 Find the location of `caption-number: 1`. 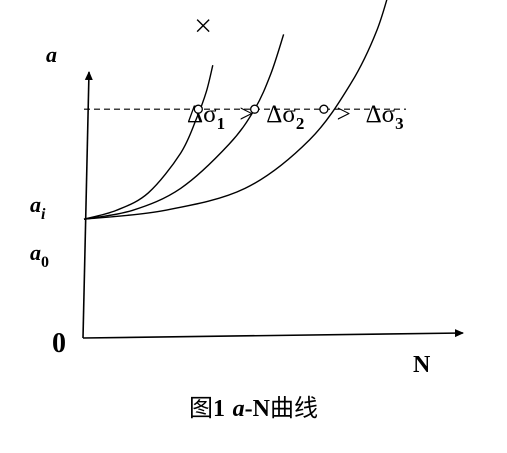

caption-number: 1 is located at coordinates (219, 409).